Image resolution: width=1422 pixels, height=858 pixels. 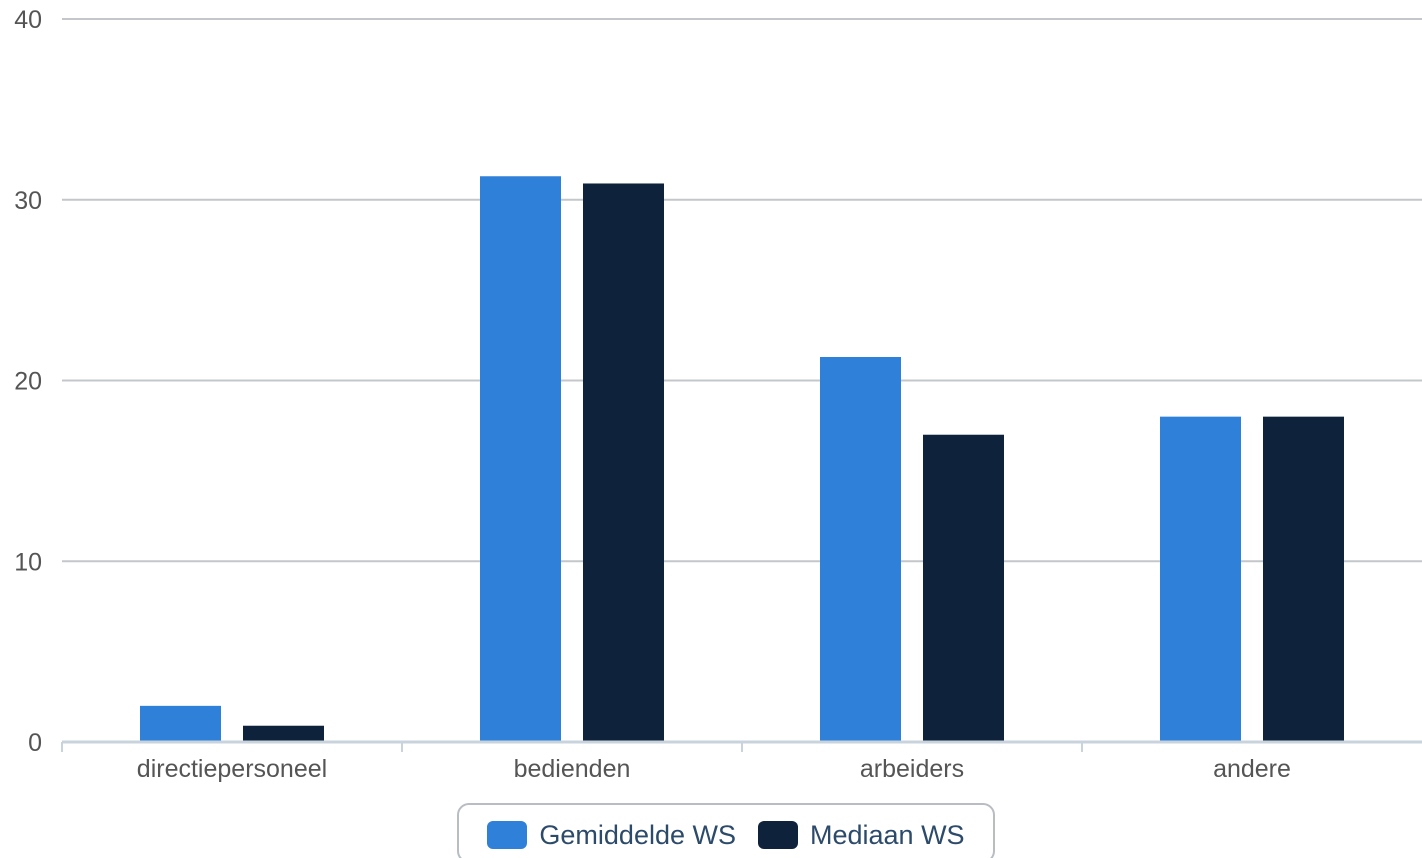 I want to click on bar-directiepersoneel-mediaan, so click(x=283, y=733).